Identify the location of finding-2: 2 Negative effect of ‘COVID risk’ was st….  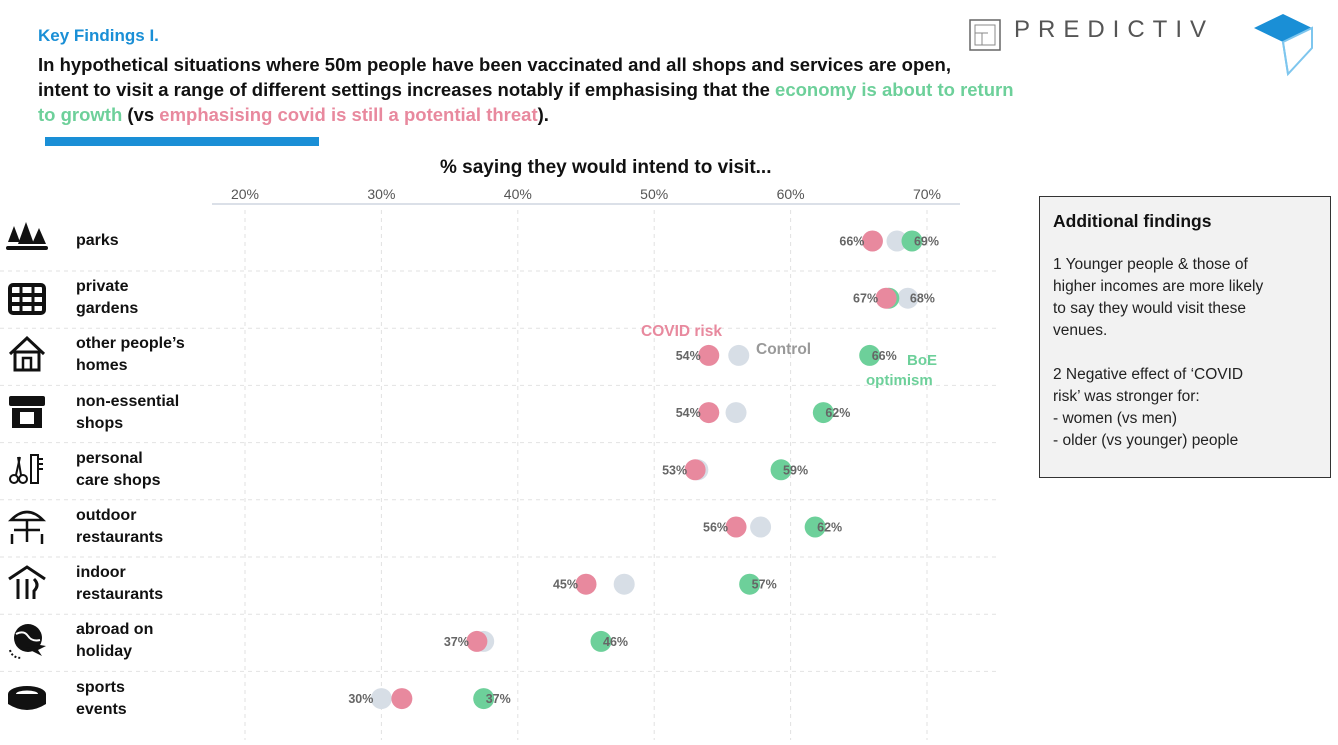
(1185, 408).